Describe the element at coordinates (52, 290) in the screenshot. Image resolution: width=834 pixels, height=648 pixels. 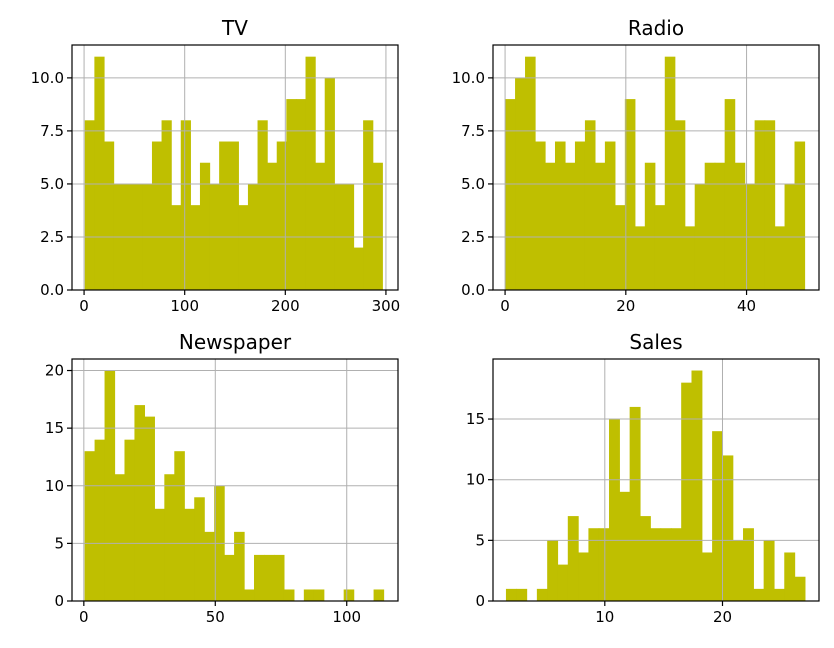
I see `y-tick-label: 0.0` at that location.